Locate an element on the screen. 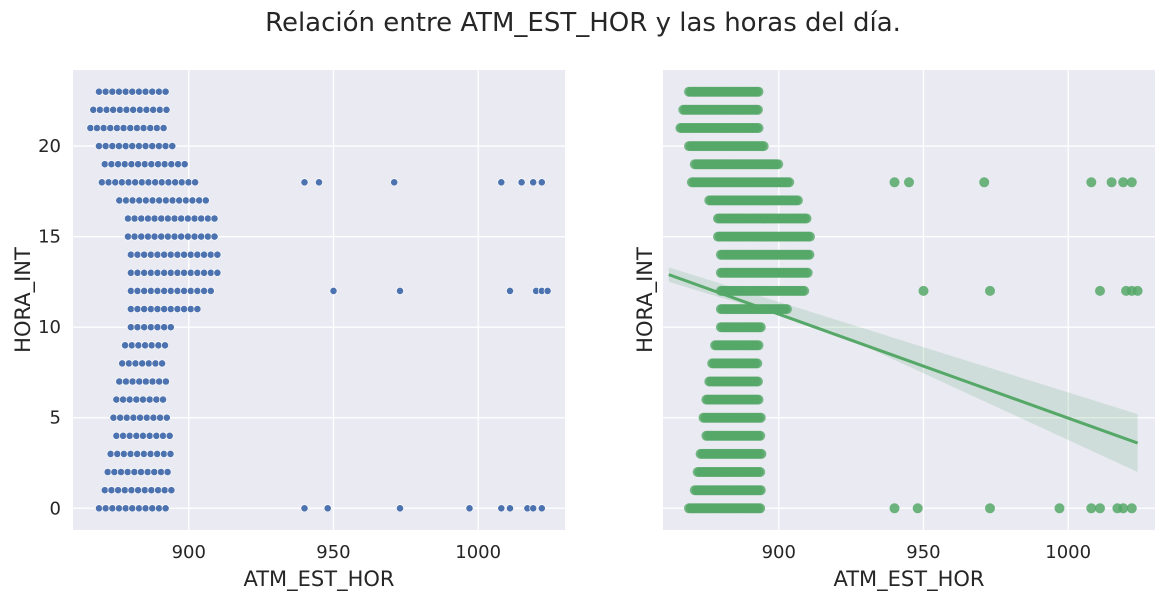  y-tick-label: 0 is located at coordinates (55, 508).